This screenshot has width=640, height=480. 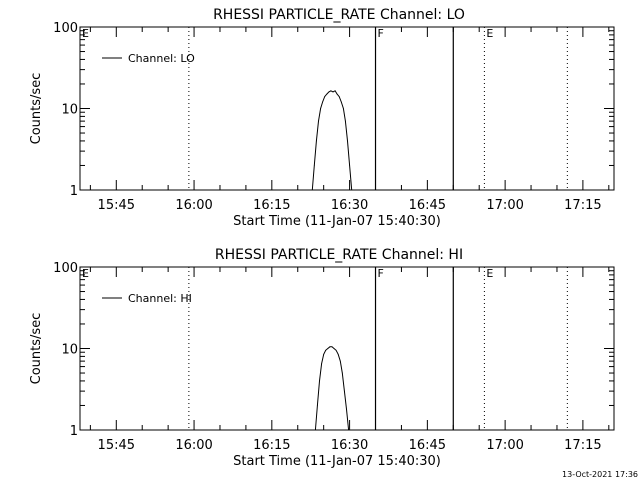 I want to click on legend-label: Channel: HI, so click(x=160, y=298).